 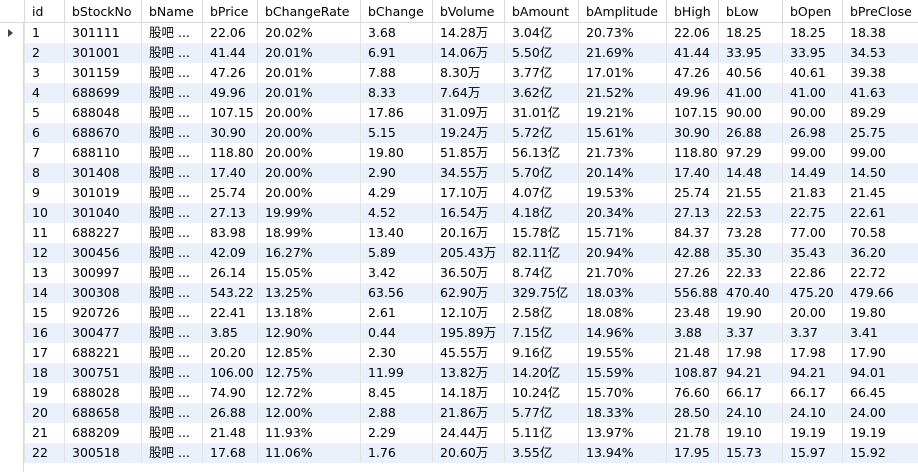 I want to click on table-cell: 16.27%, so click(x=308, y=253).